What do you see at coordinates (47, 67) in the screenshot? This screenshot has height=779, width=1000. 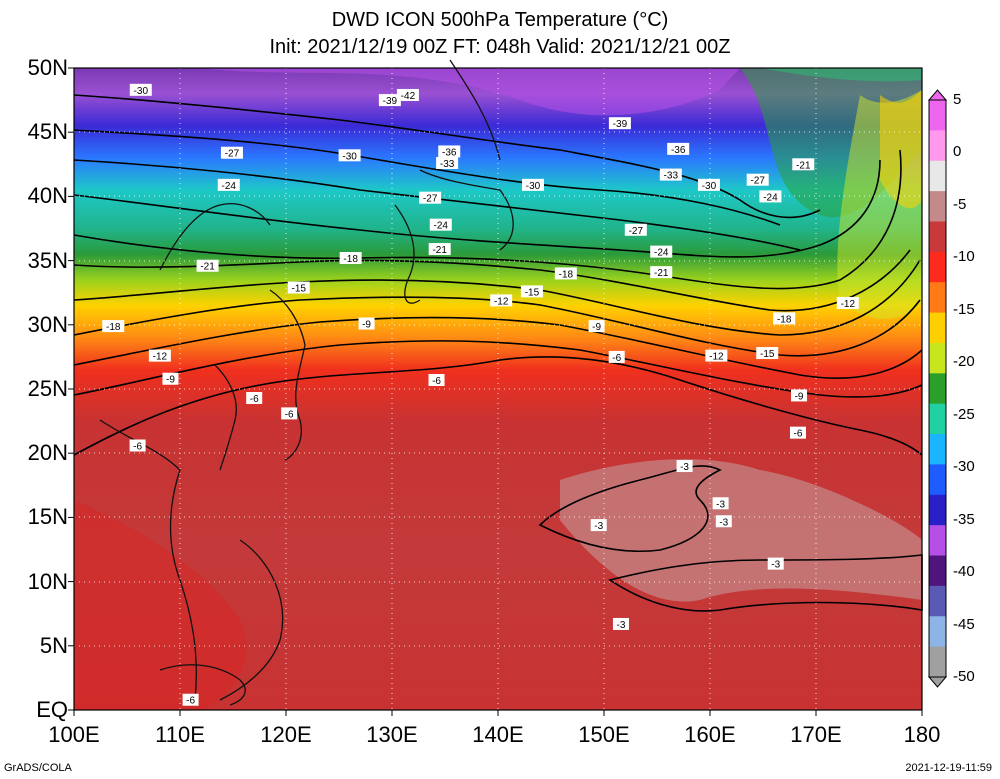 I see `lat-tick-label: 50N` at bounding box center [47, 67].